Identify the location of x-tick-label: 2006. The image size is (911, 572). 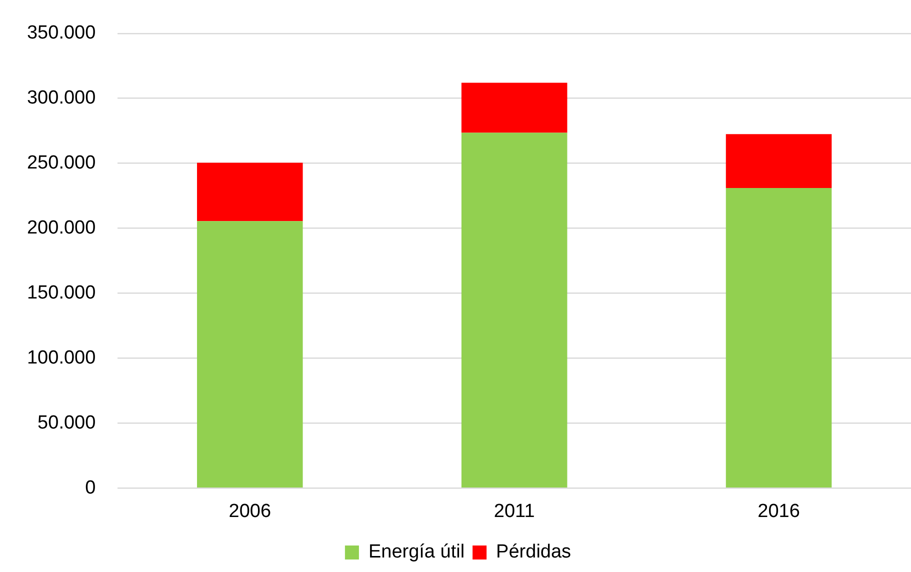
(250, 511).